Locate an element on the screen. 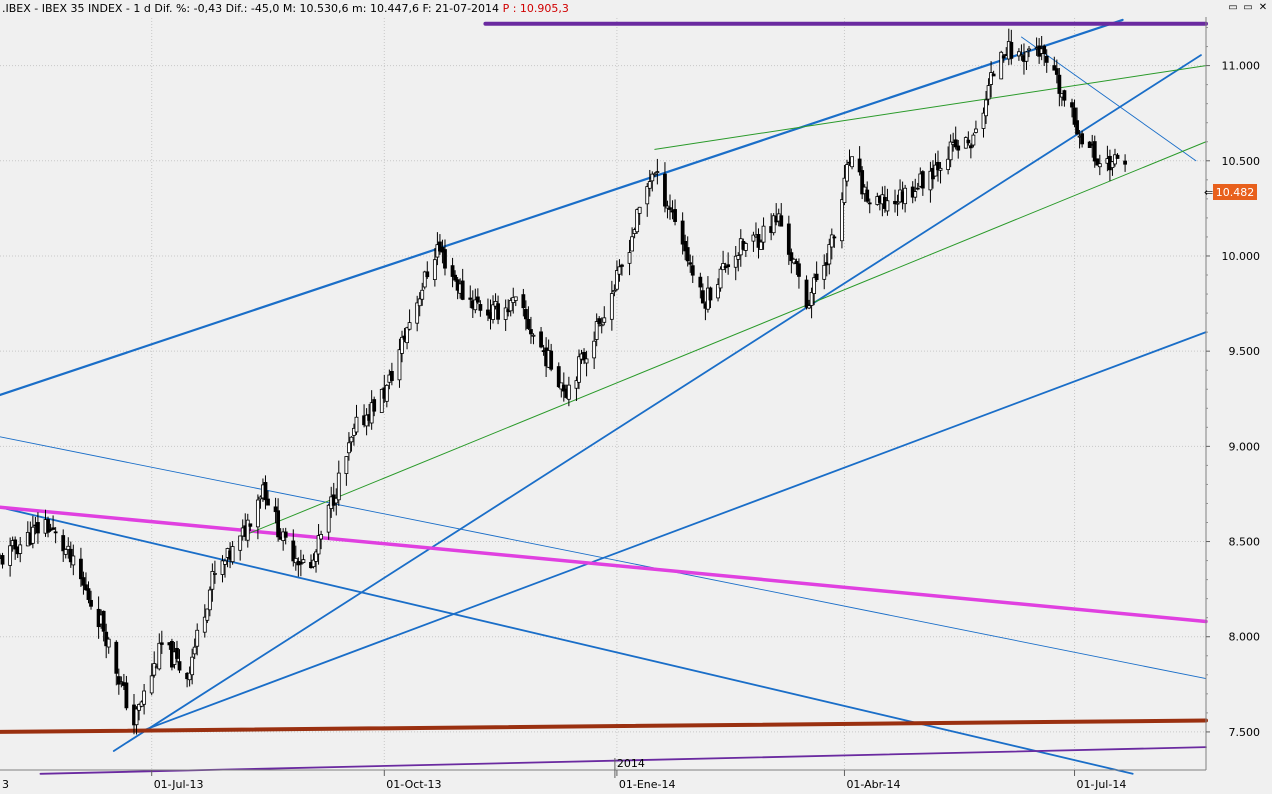 The height and width of the screenshot is (794, 1272). date-value: F: 21-07-2014 is located at coordinates (461, 8).